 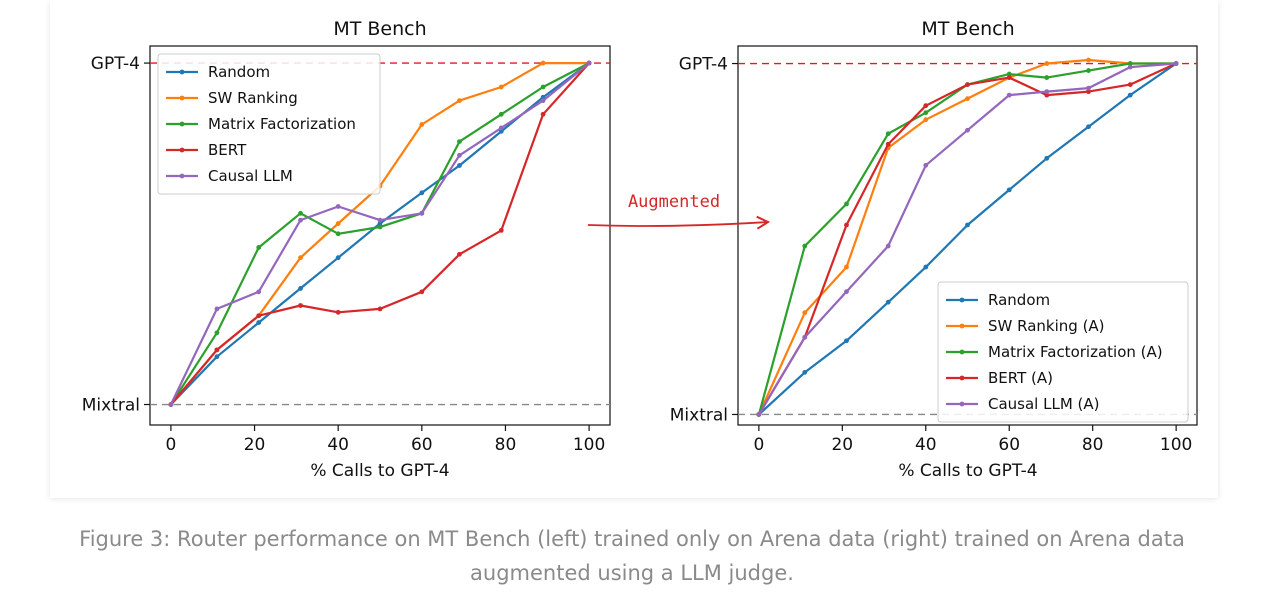 What do you see at coordinates (1176, 445) in the screenshot?
I see `right-x-tick-label-100: 100` at bounding box center [1176, 445].